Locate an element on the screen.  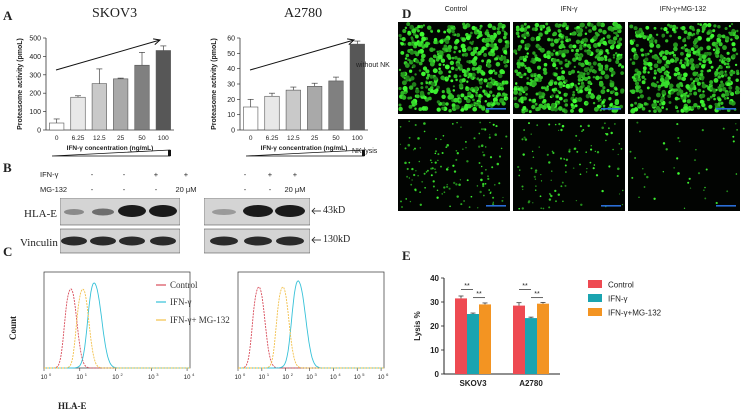
a2780-wedge-end is located at coordinates (363, 153).